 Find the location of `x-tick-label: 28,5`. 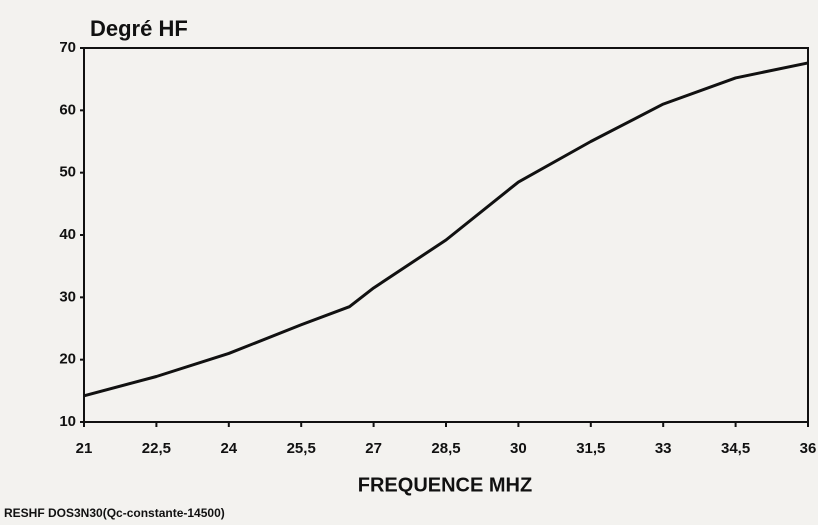

x-tick-label: 28,5 is located at coordinates (445, 448).